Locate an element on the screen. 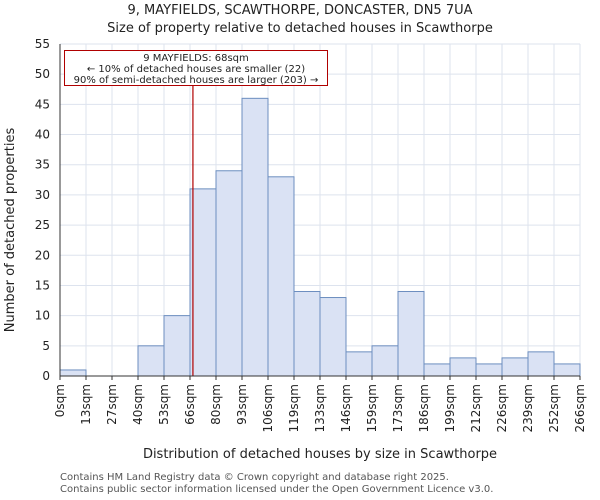  annotation-line-1: 9 MAYFIELDS: 68sqm is located at coordinates (196, 58).